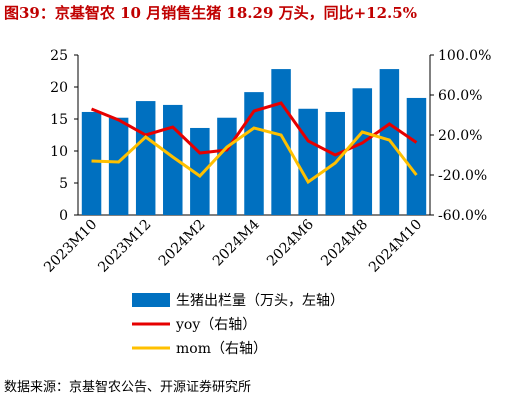 The width and height of the screenshot is (522, 405). I want to click on y-tick-label: 0, so click(63, 216).